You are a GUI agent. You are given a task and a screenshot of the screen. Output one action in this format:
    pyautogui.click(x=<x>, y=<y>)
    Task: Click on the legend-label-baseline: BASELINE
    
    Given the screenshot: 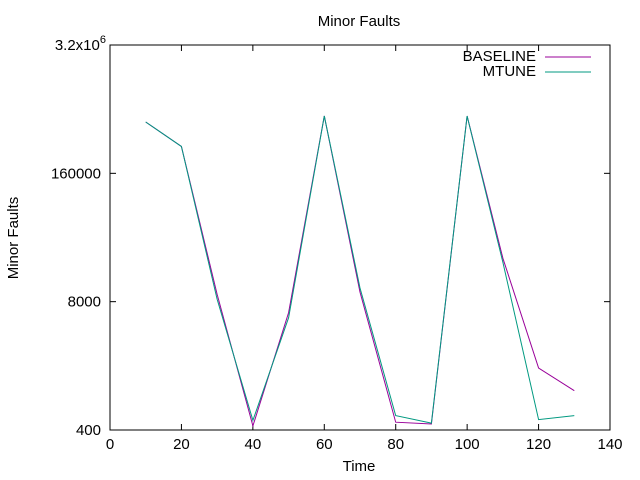 What is the action you would take?
    pyautogui.click(x=499, y=56)
    